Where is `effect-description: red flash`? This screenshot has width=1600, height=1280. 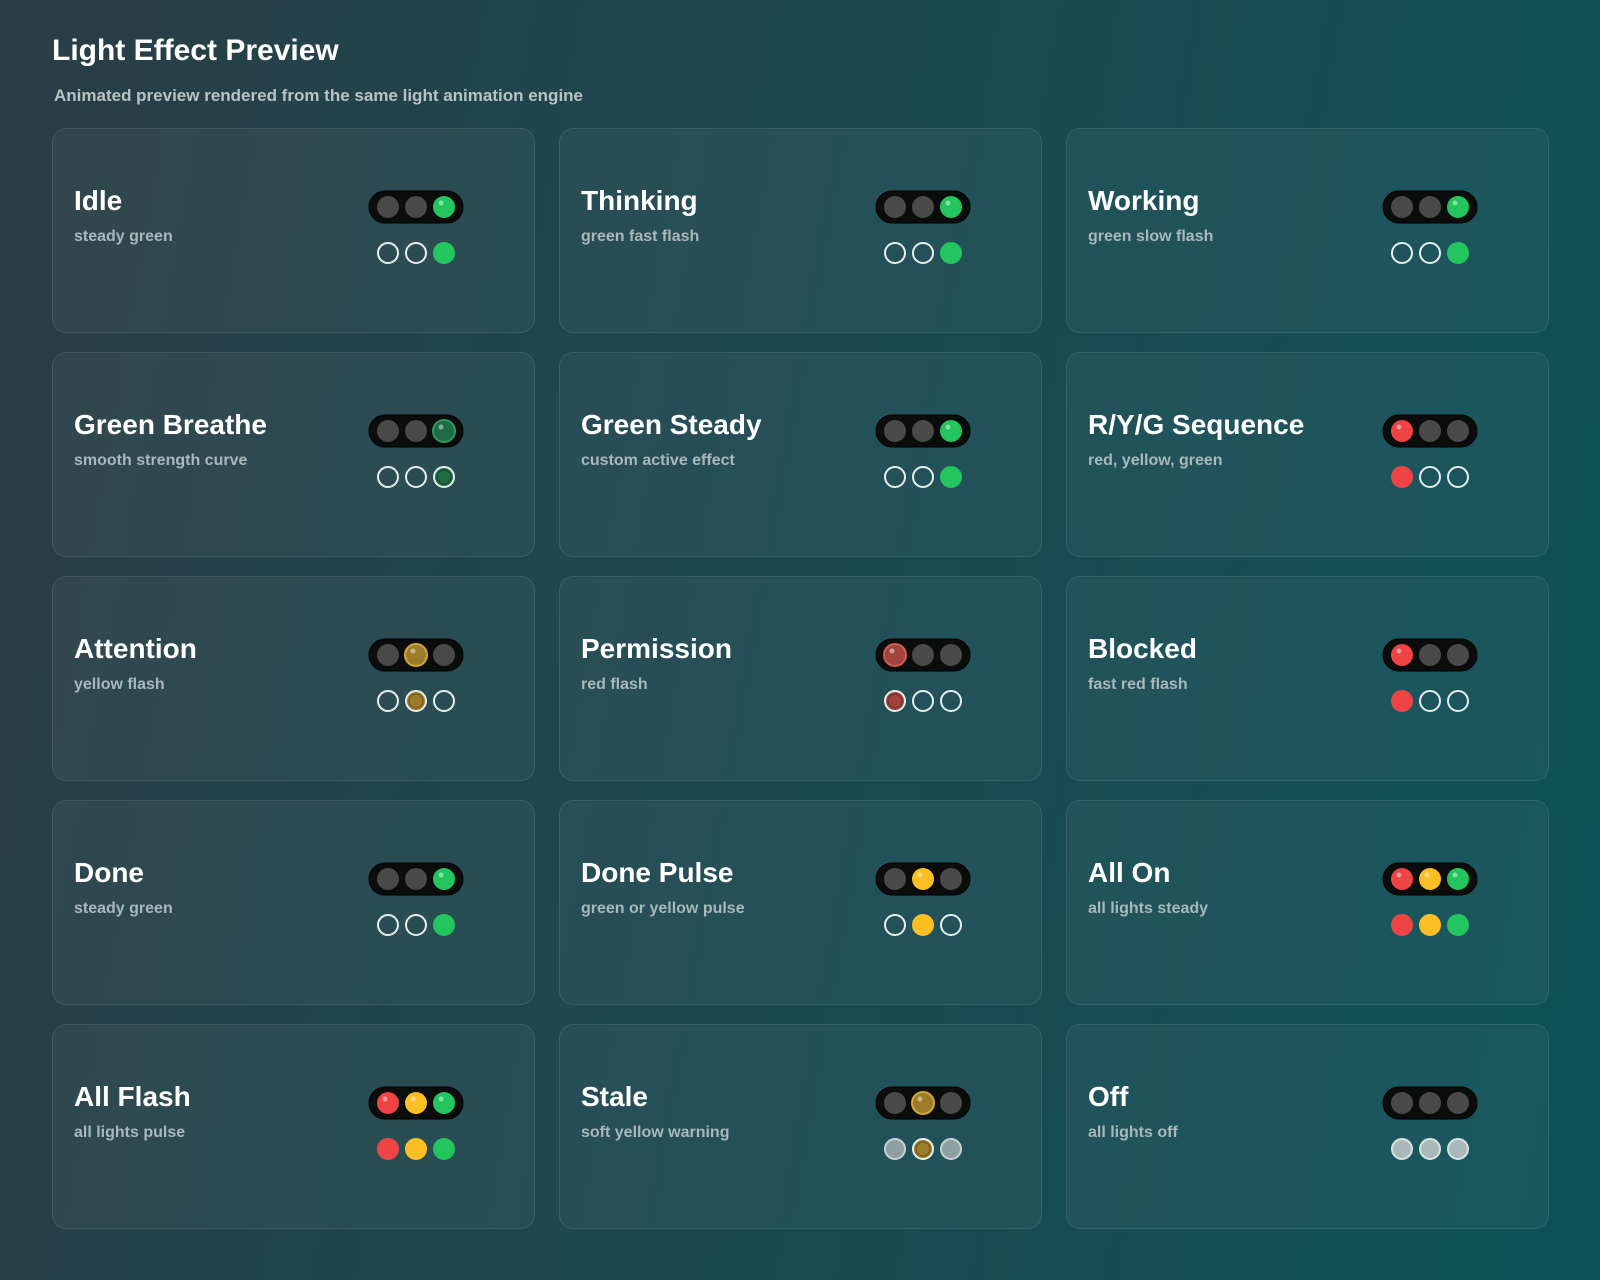
effect-description: red flash is located at coordinates (614, 684).